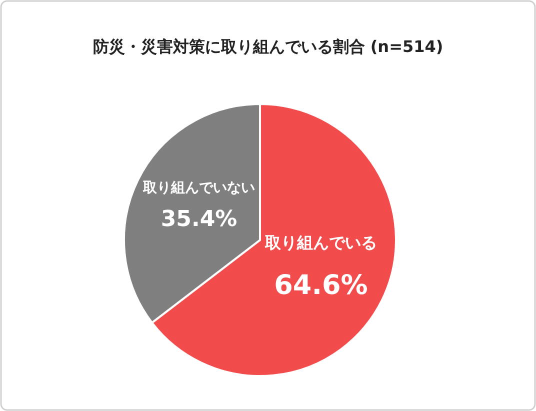  Describe the element at coordinates (320, 242) in the screenshot. I see `slice-label: 取り組んでいる` at that location.